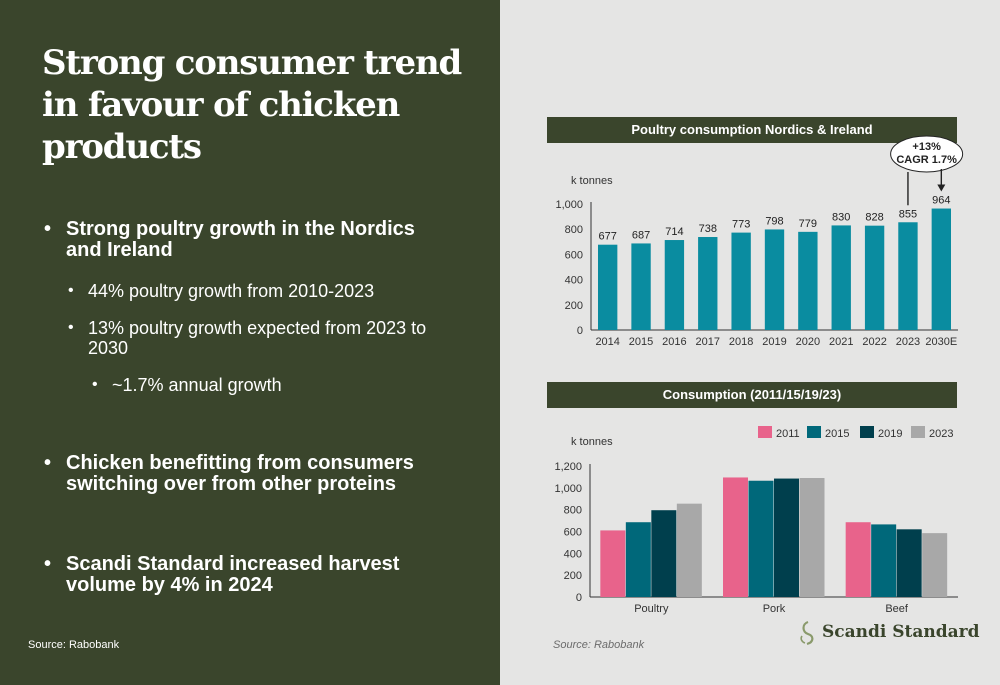  Describe the element at coordinates (252, 385) in the screenshot. I see `bullet-annual-growth: ~1.7% annual growth` at that location.